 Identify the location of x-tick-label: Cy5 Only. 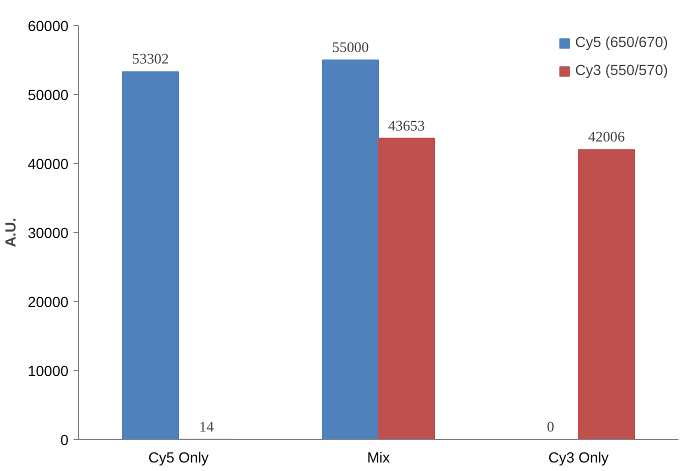
(179, 458).